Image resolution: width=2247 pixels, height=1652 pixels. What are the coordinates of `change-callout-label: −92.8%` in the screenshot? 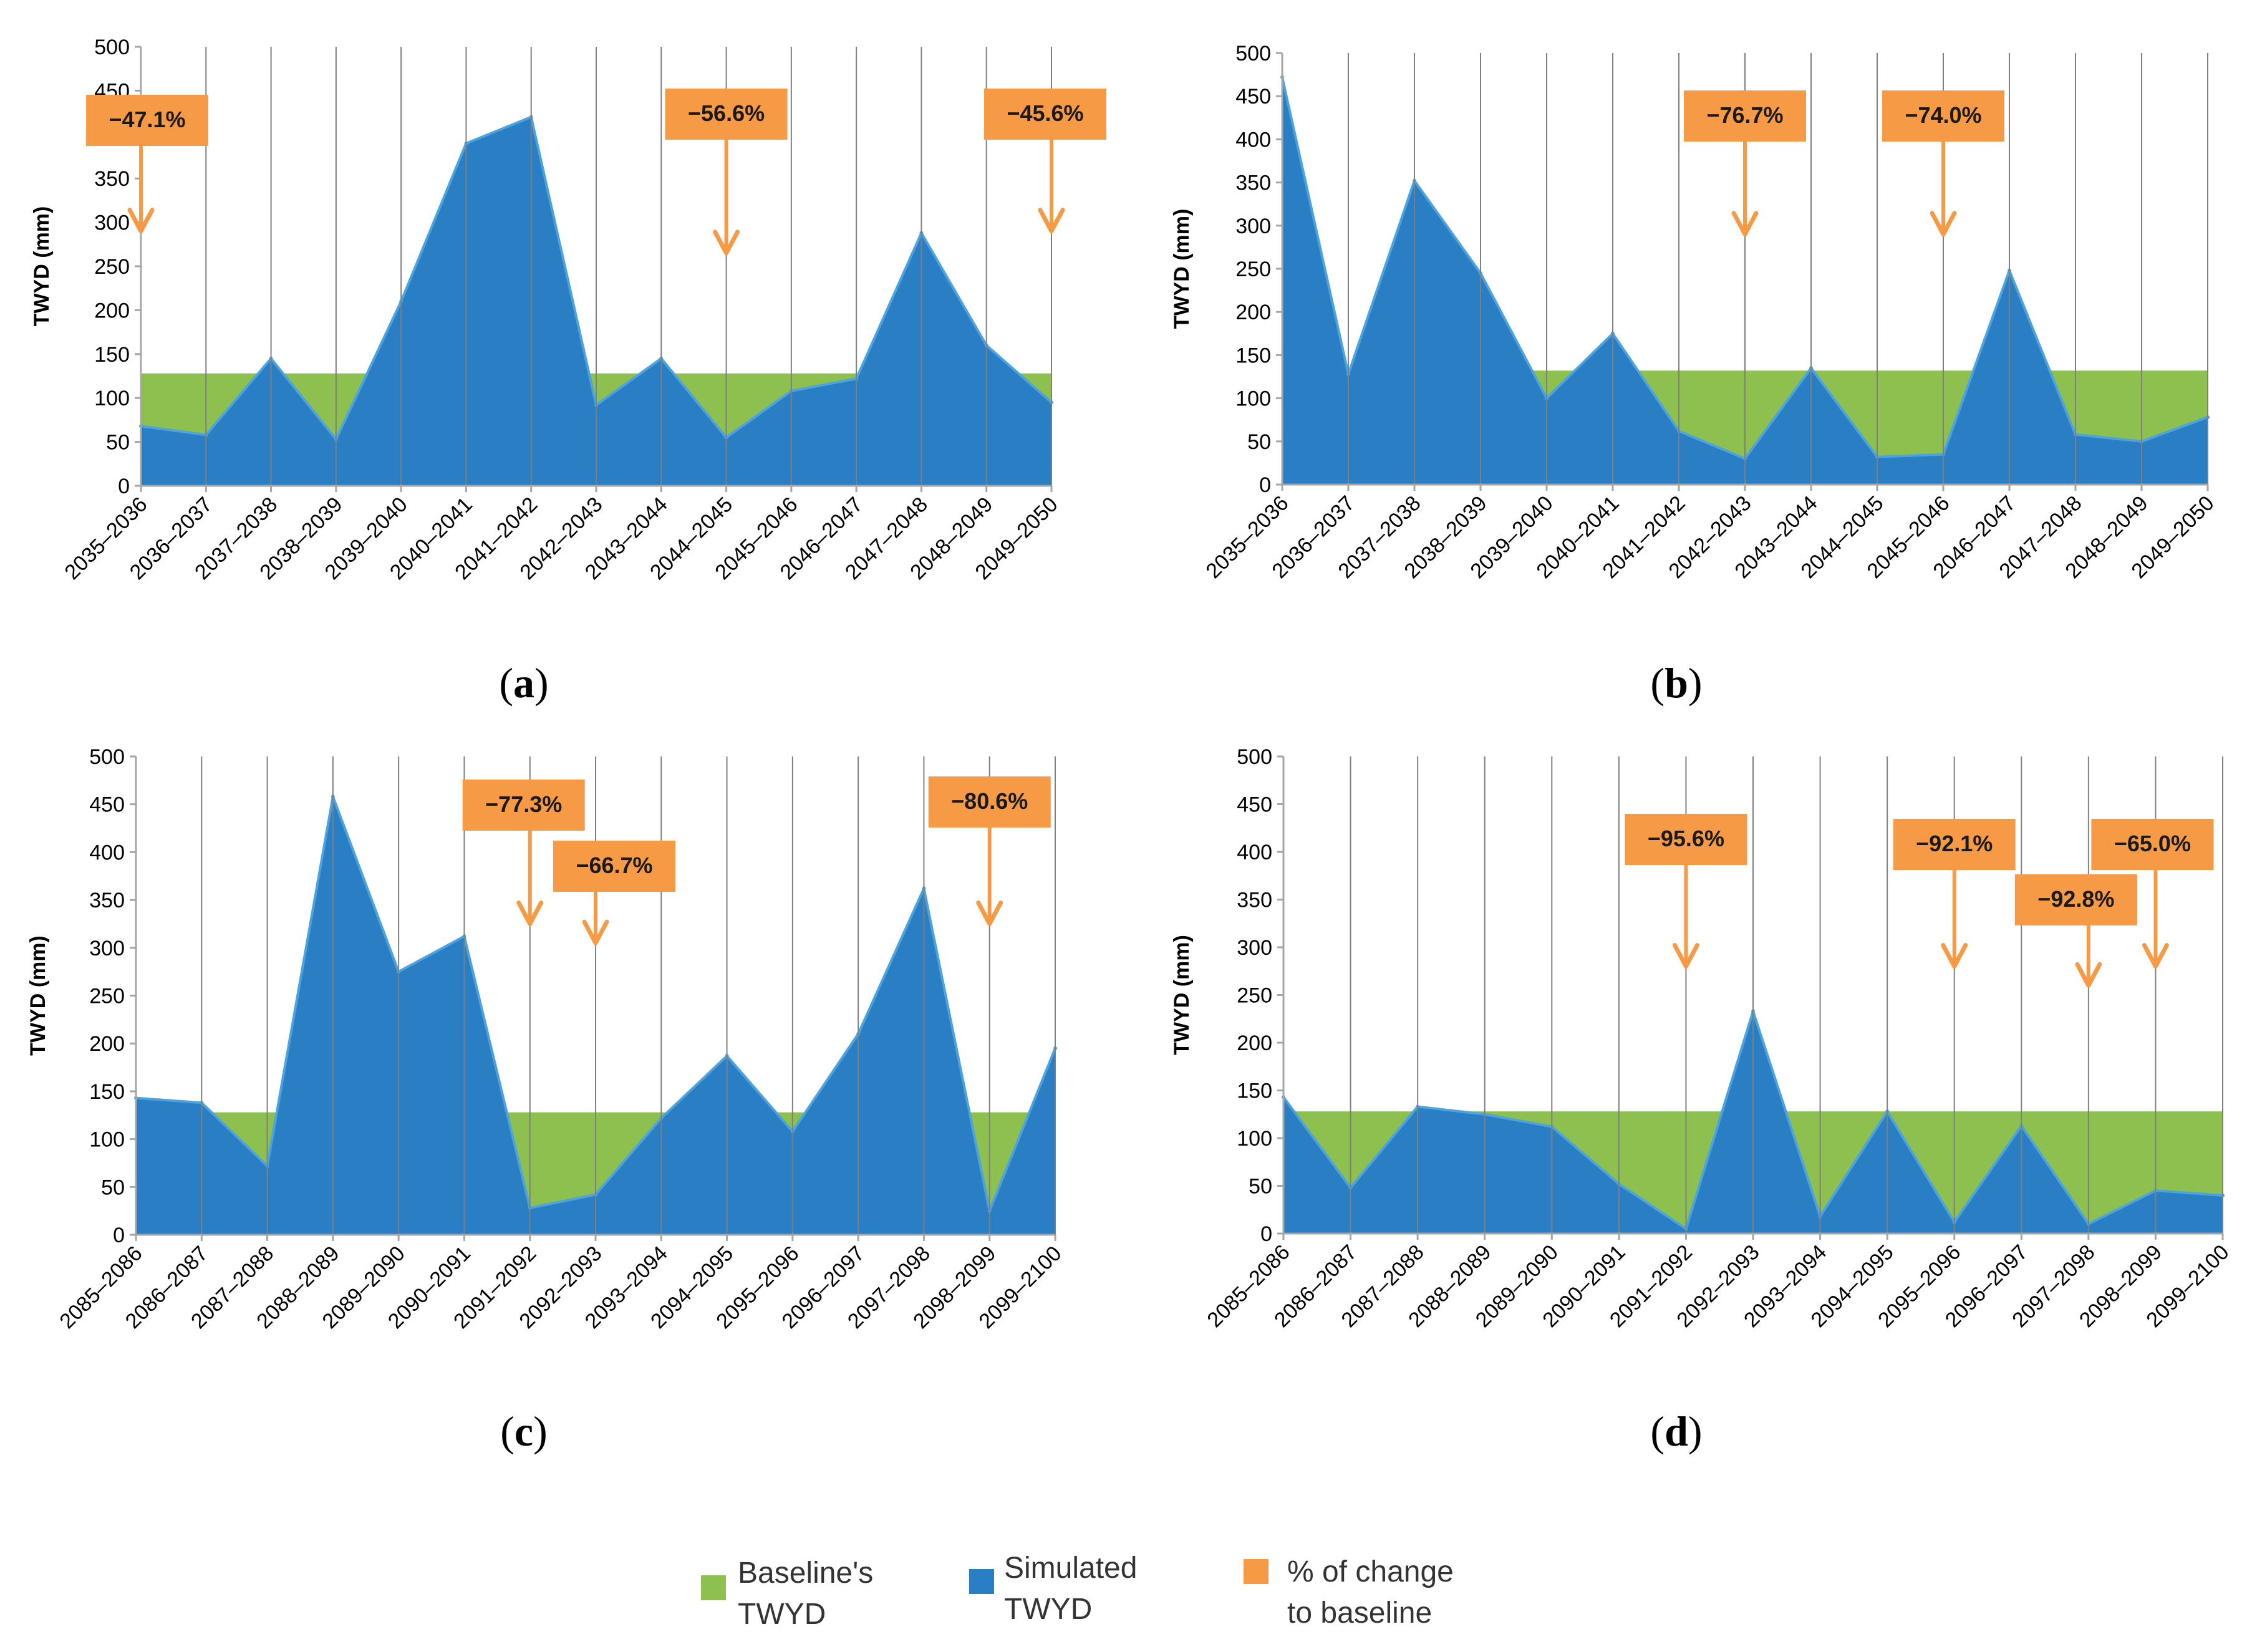 It's located at (2075, 899).